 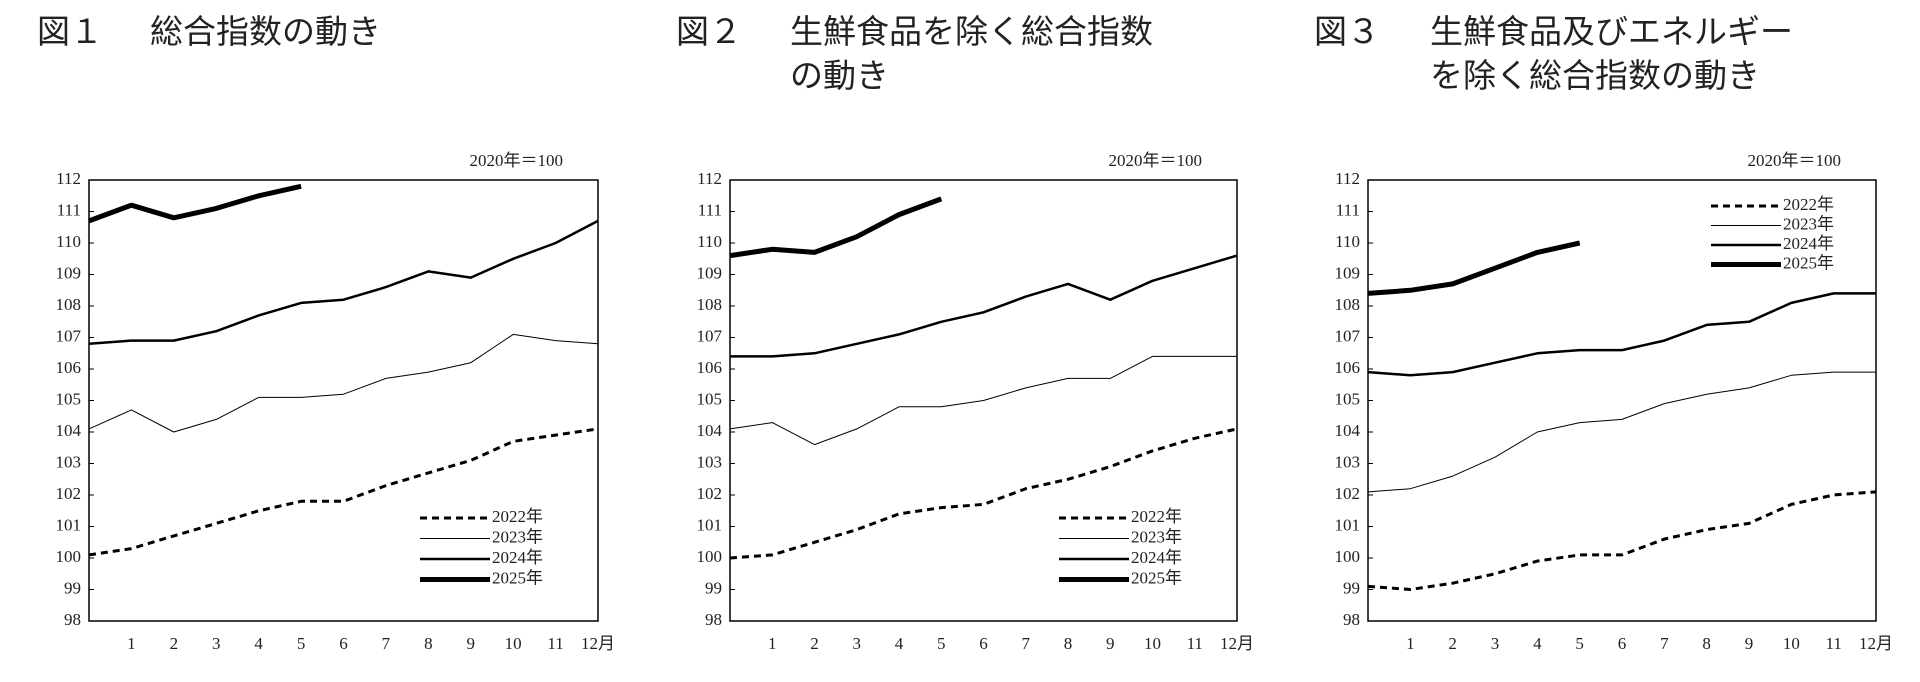 I want to click on figure-number: 図２, so click(x=709, y=31).